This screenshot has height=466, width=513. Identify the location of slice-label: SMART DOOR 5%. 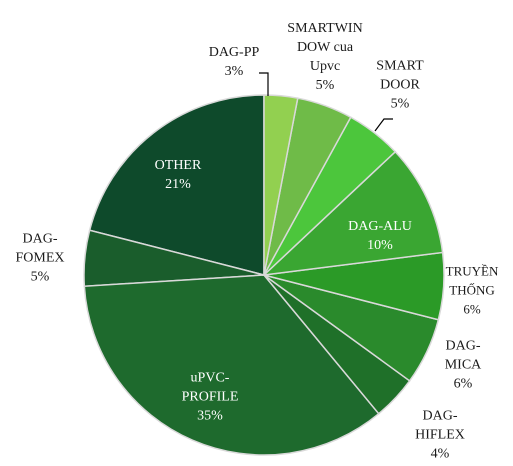
(400, 85).